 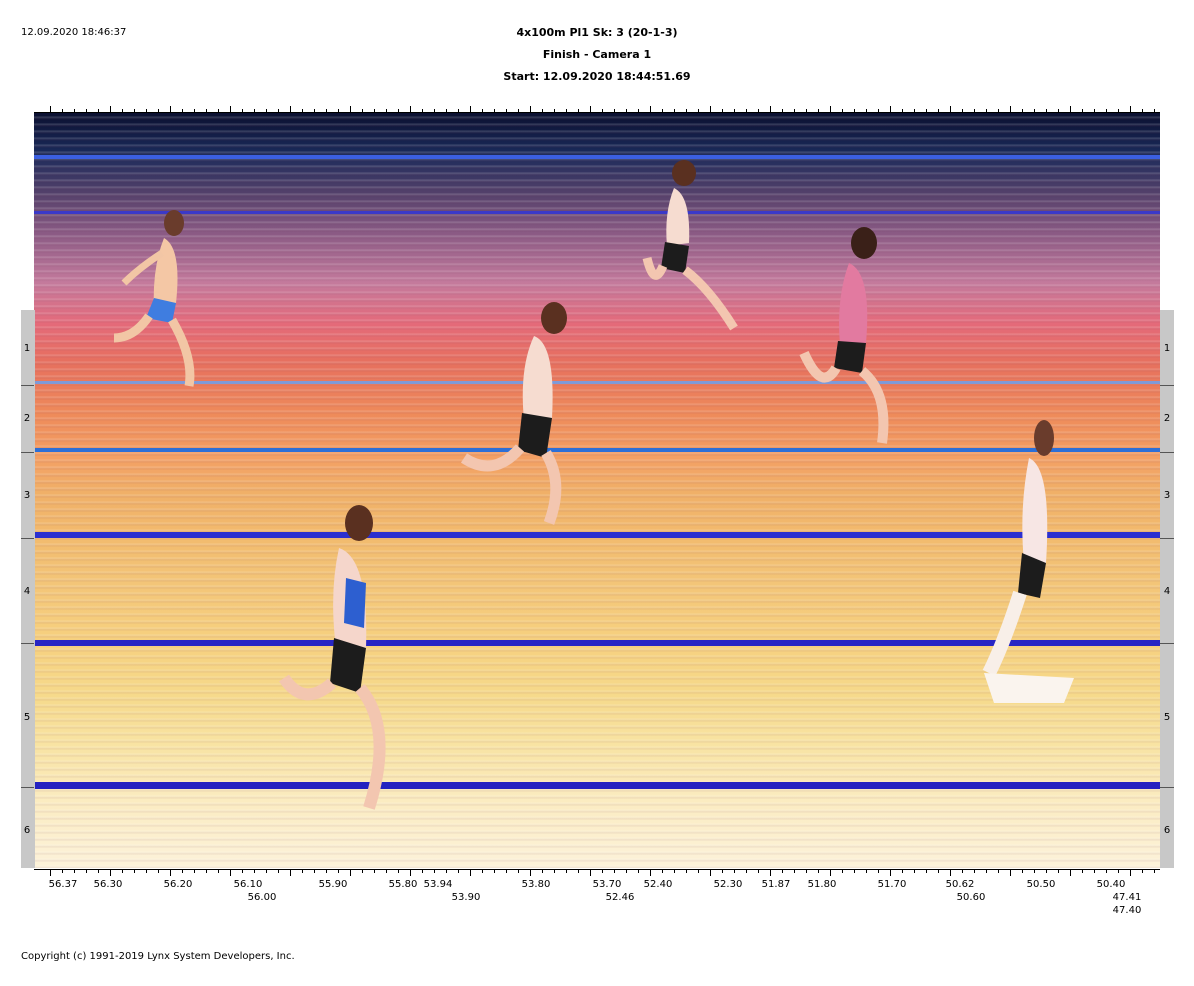 I want to click on time-tick-label: 50.60, so click(x=971, y=897).